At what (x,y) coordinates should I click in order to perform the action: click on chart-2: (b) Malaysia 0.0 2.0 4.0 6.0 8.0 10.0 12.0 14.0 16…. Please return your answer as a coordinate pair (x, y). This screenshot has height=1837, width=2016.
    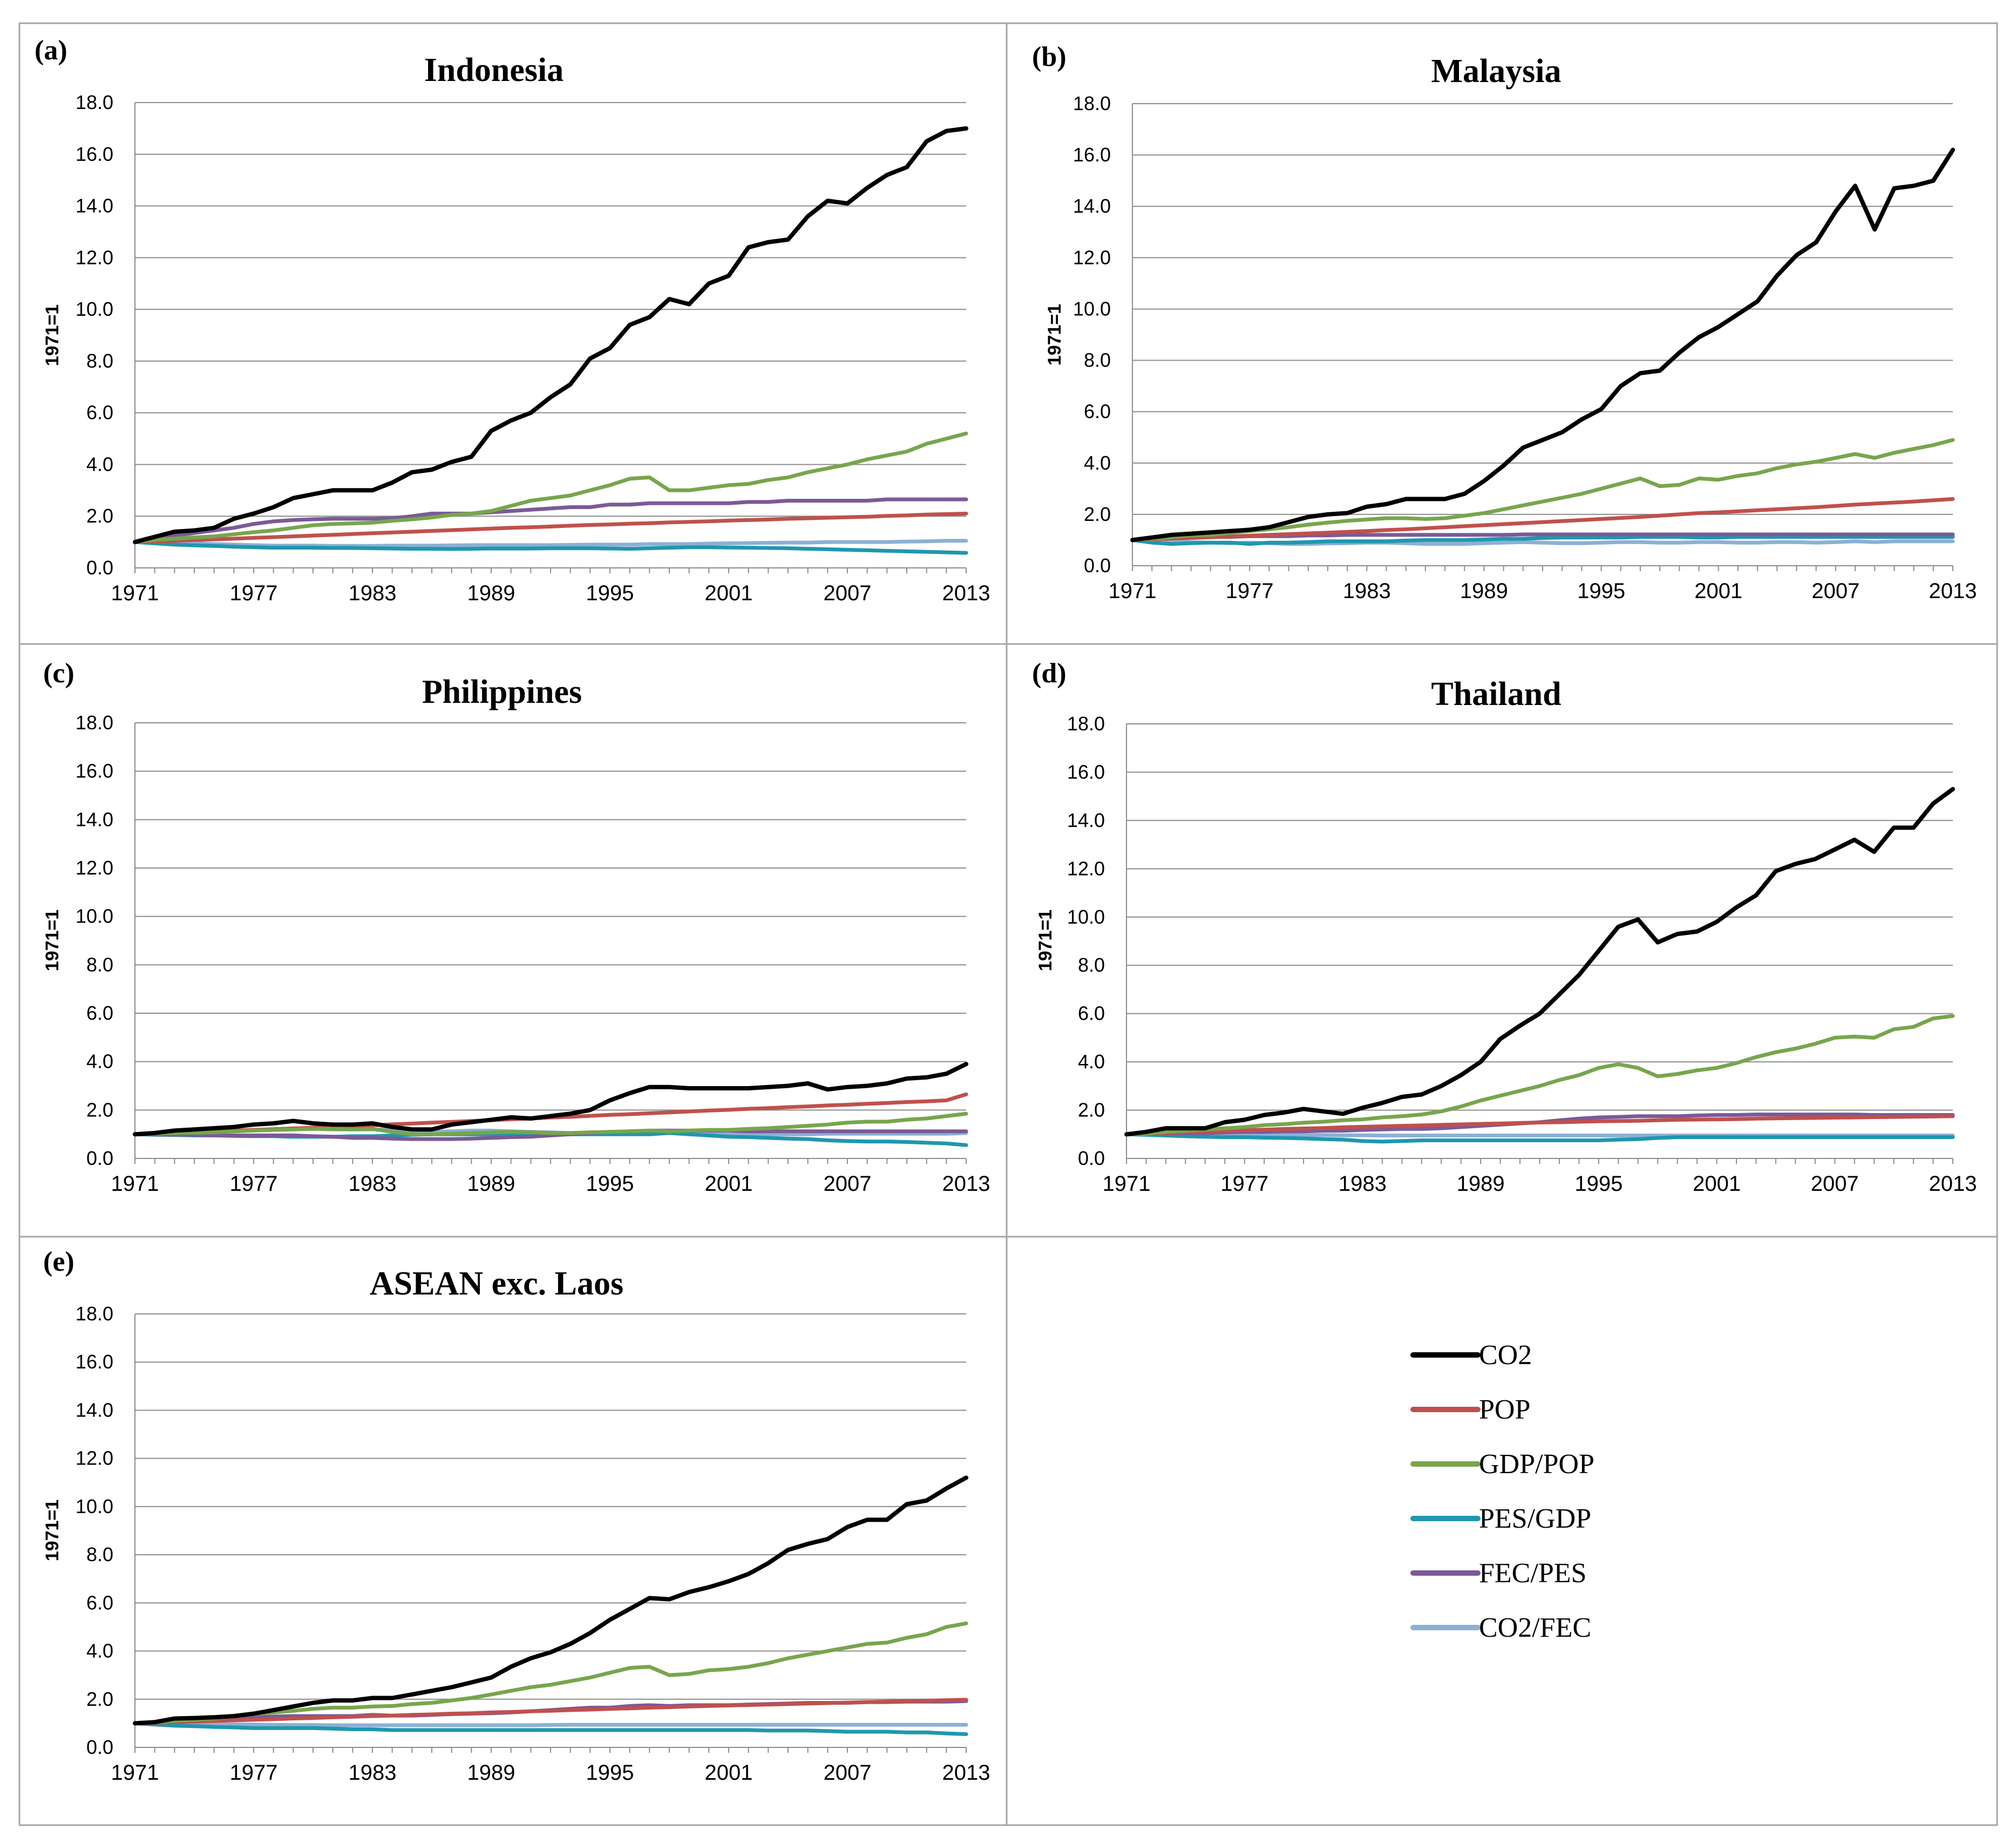
    Looking at the image, I should click on (1504, 322).